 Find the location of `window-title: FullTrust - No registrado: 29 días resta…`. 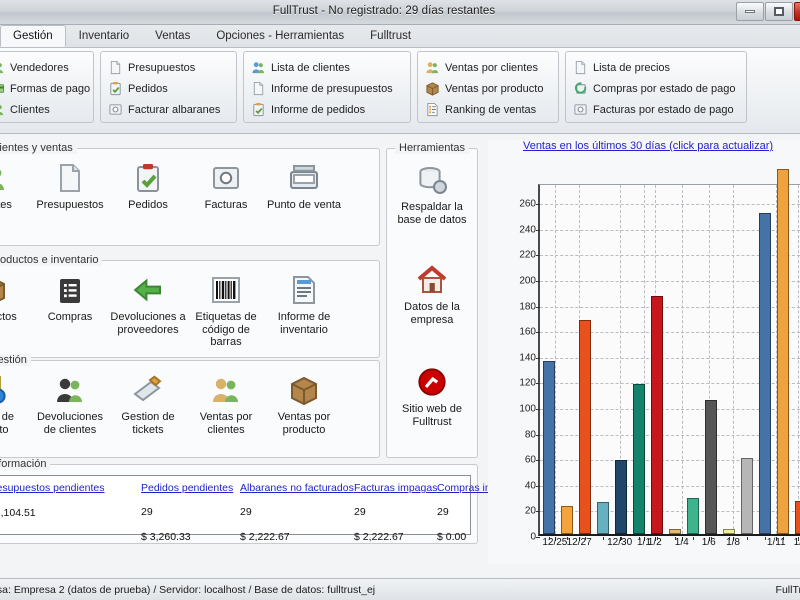

window-title: FullTrust - No registrado: 29 días resta… is located at coordinates (384, 11).